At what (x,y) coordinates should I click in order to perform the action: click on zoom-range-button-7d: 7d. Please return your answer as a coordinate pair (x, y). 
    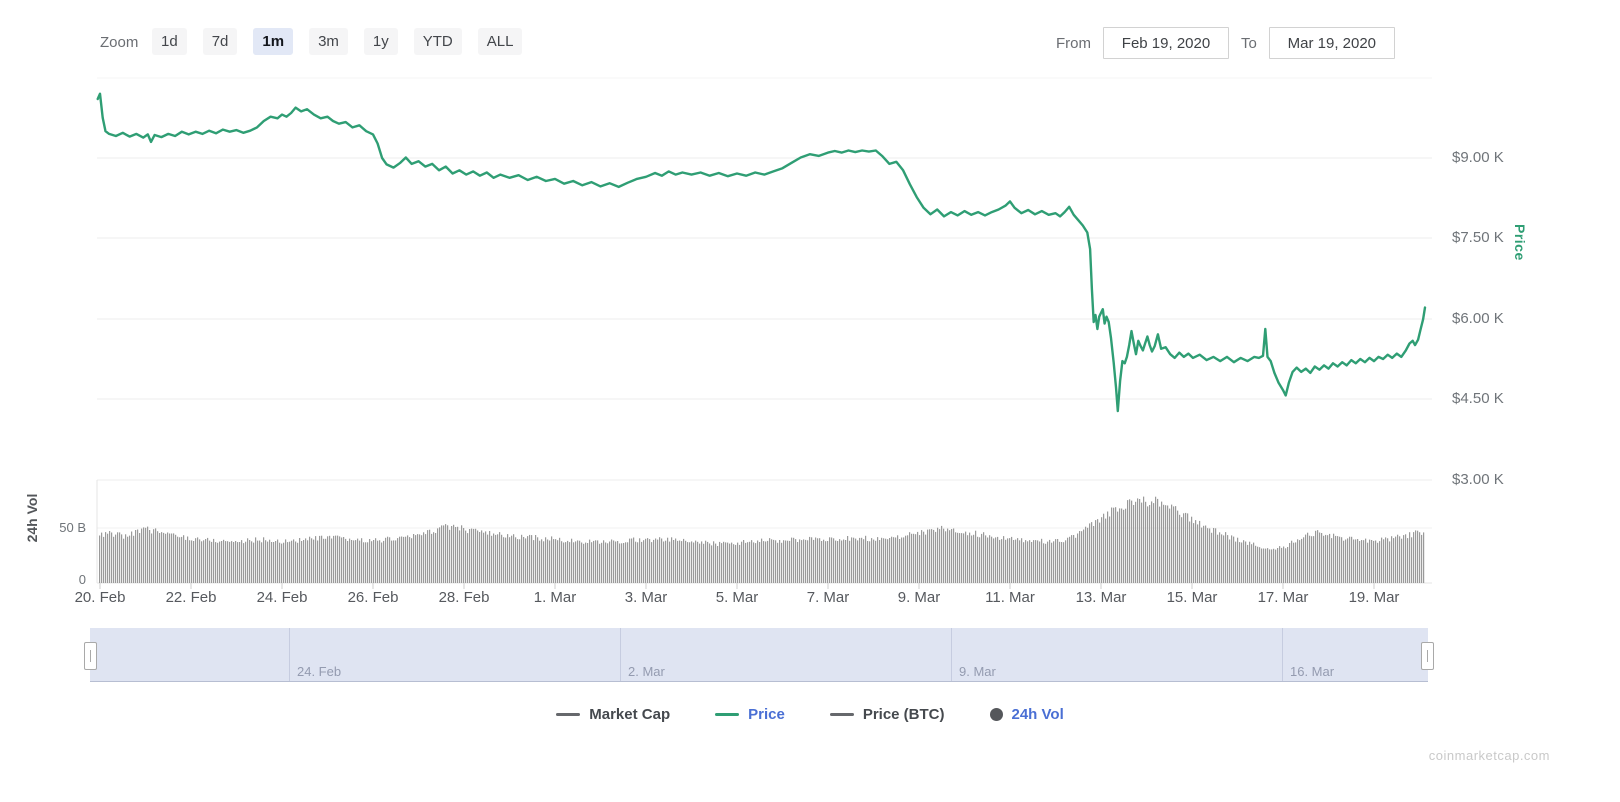
    Looking at the image, I should click on (220, 41).